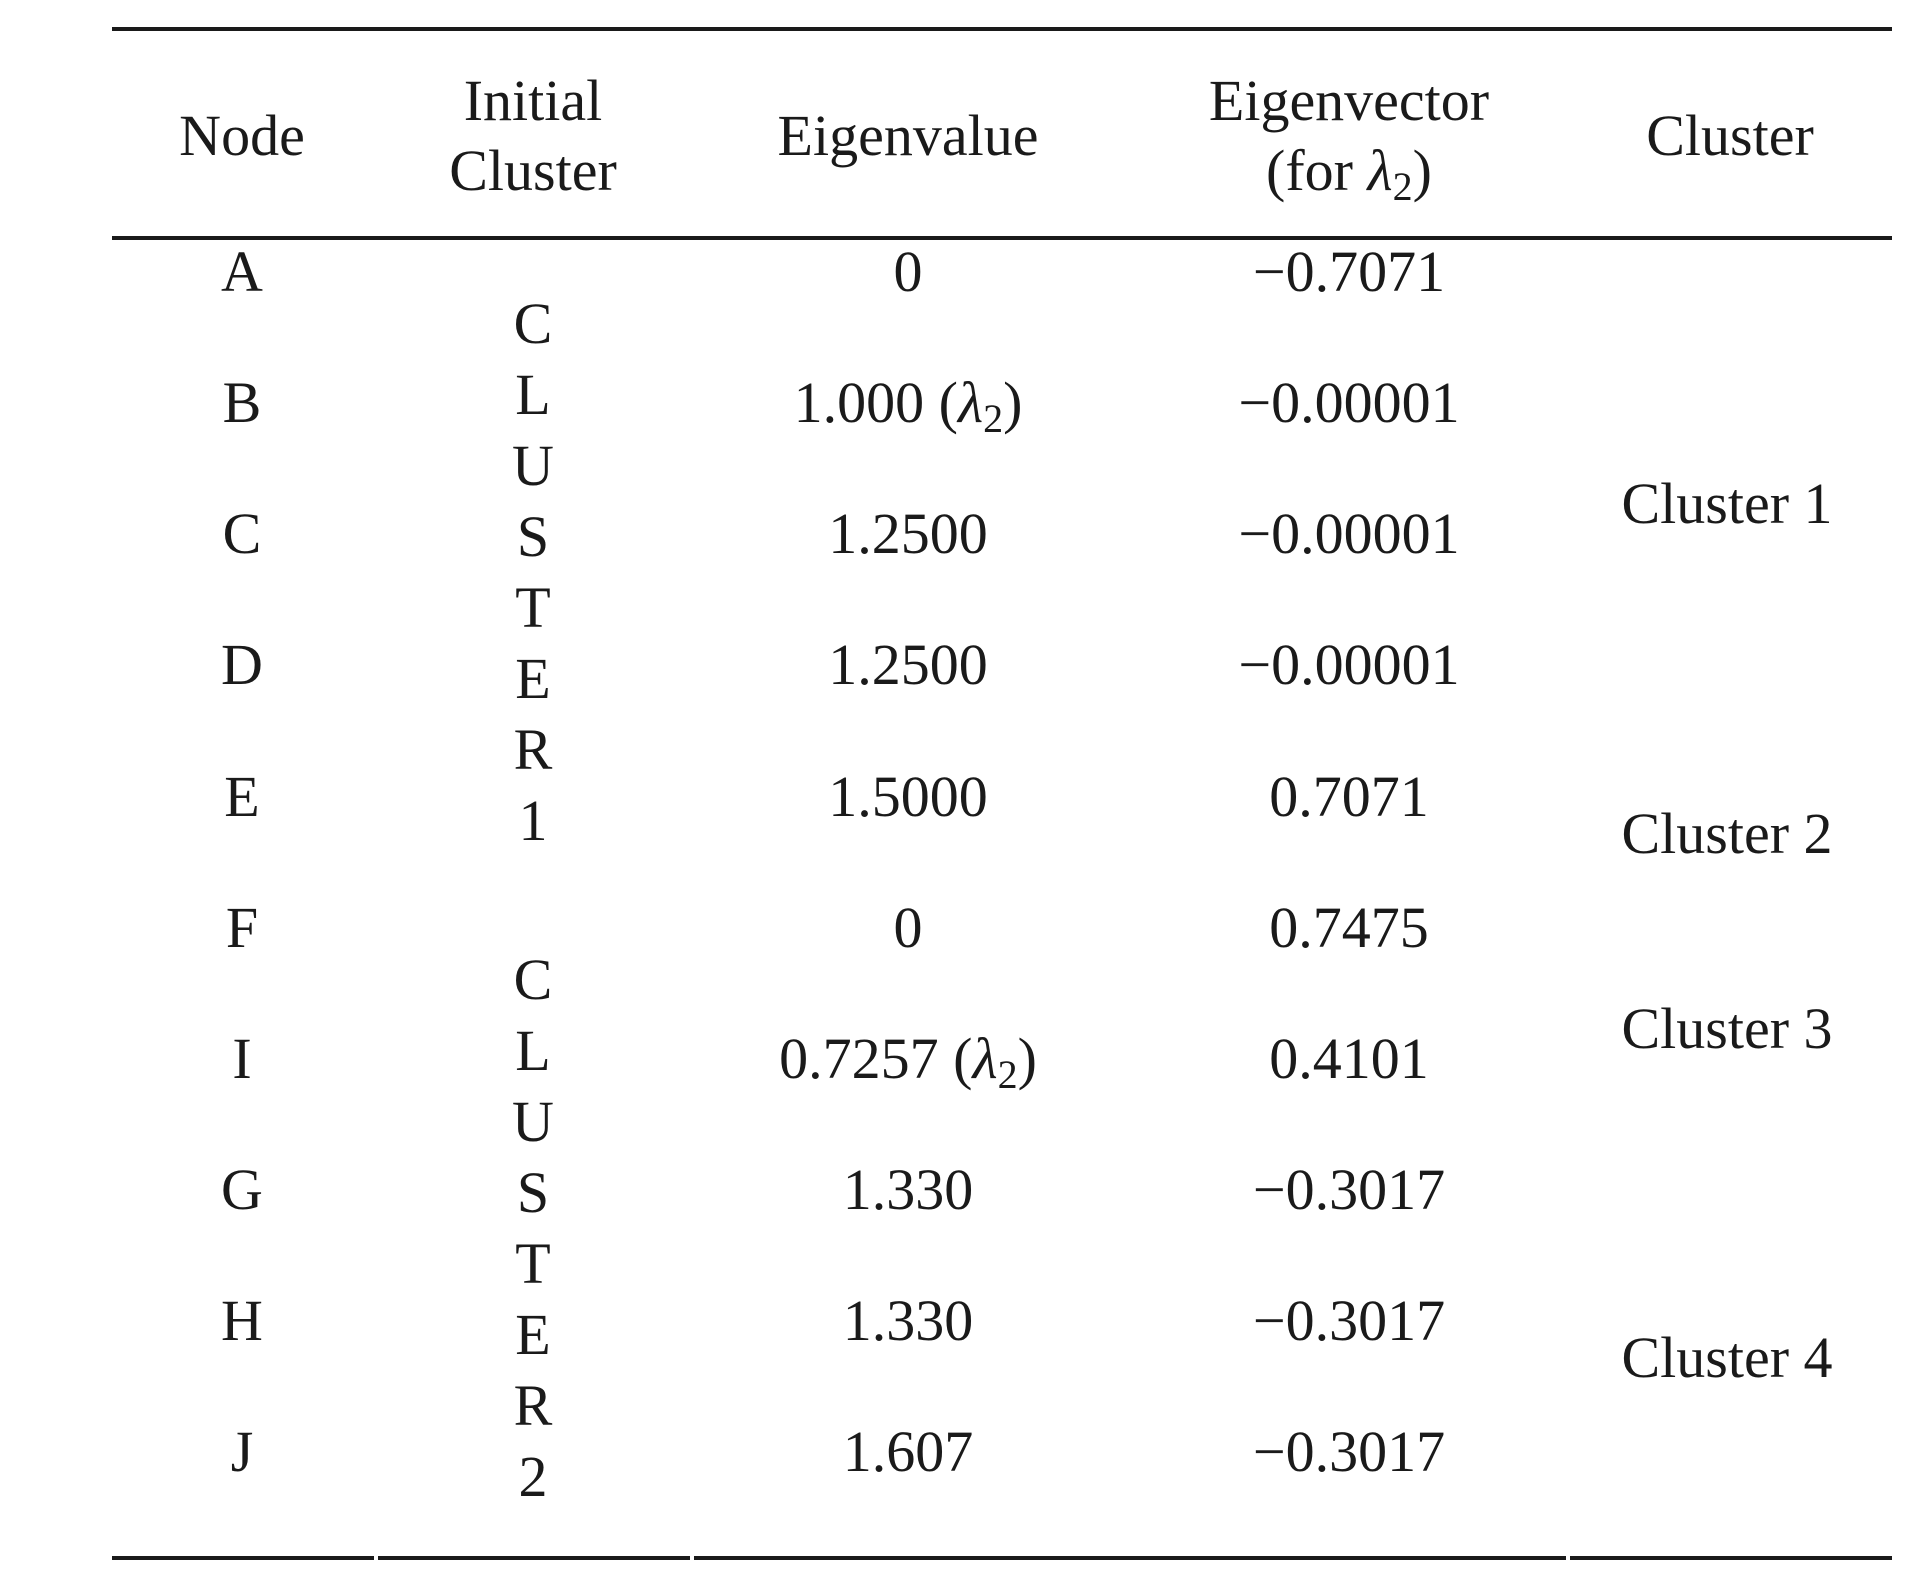  Describe the element at coordinates (533, 170) in the screenshot. I see `header-initial-cluster-line2: Cluster` at that location.